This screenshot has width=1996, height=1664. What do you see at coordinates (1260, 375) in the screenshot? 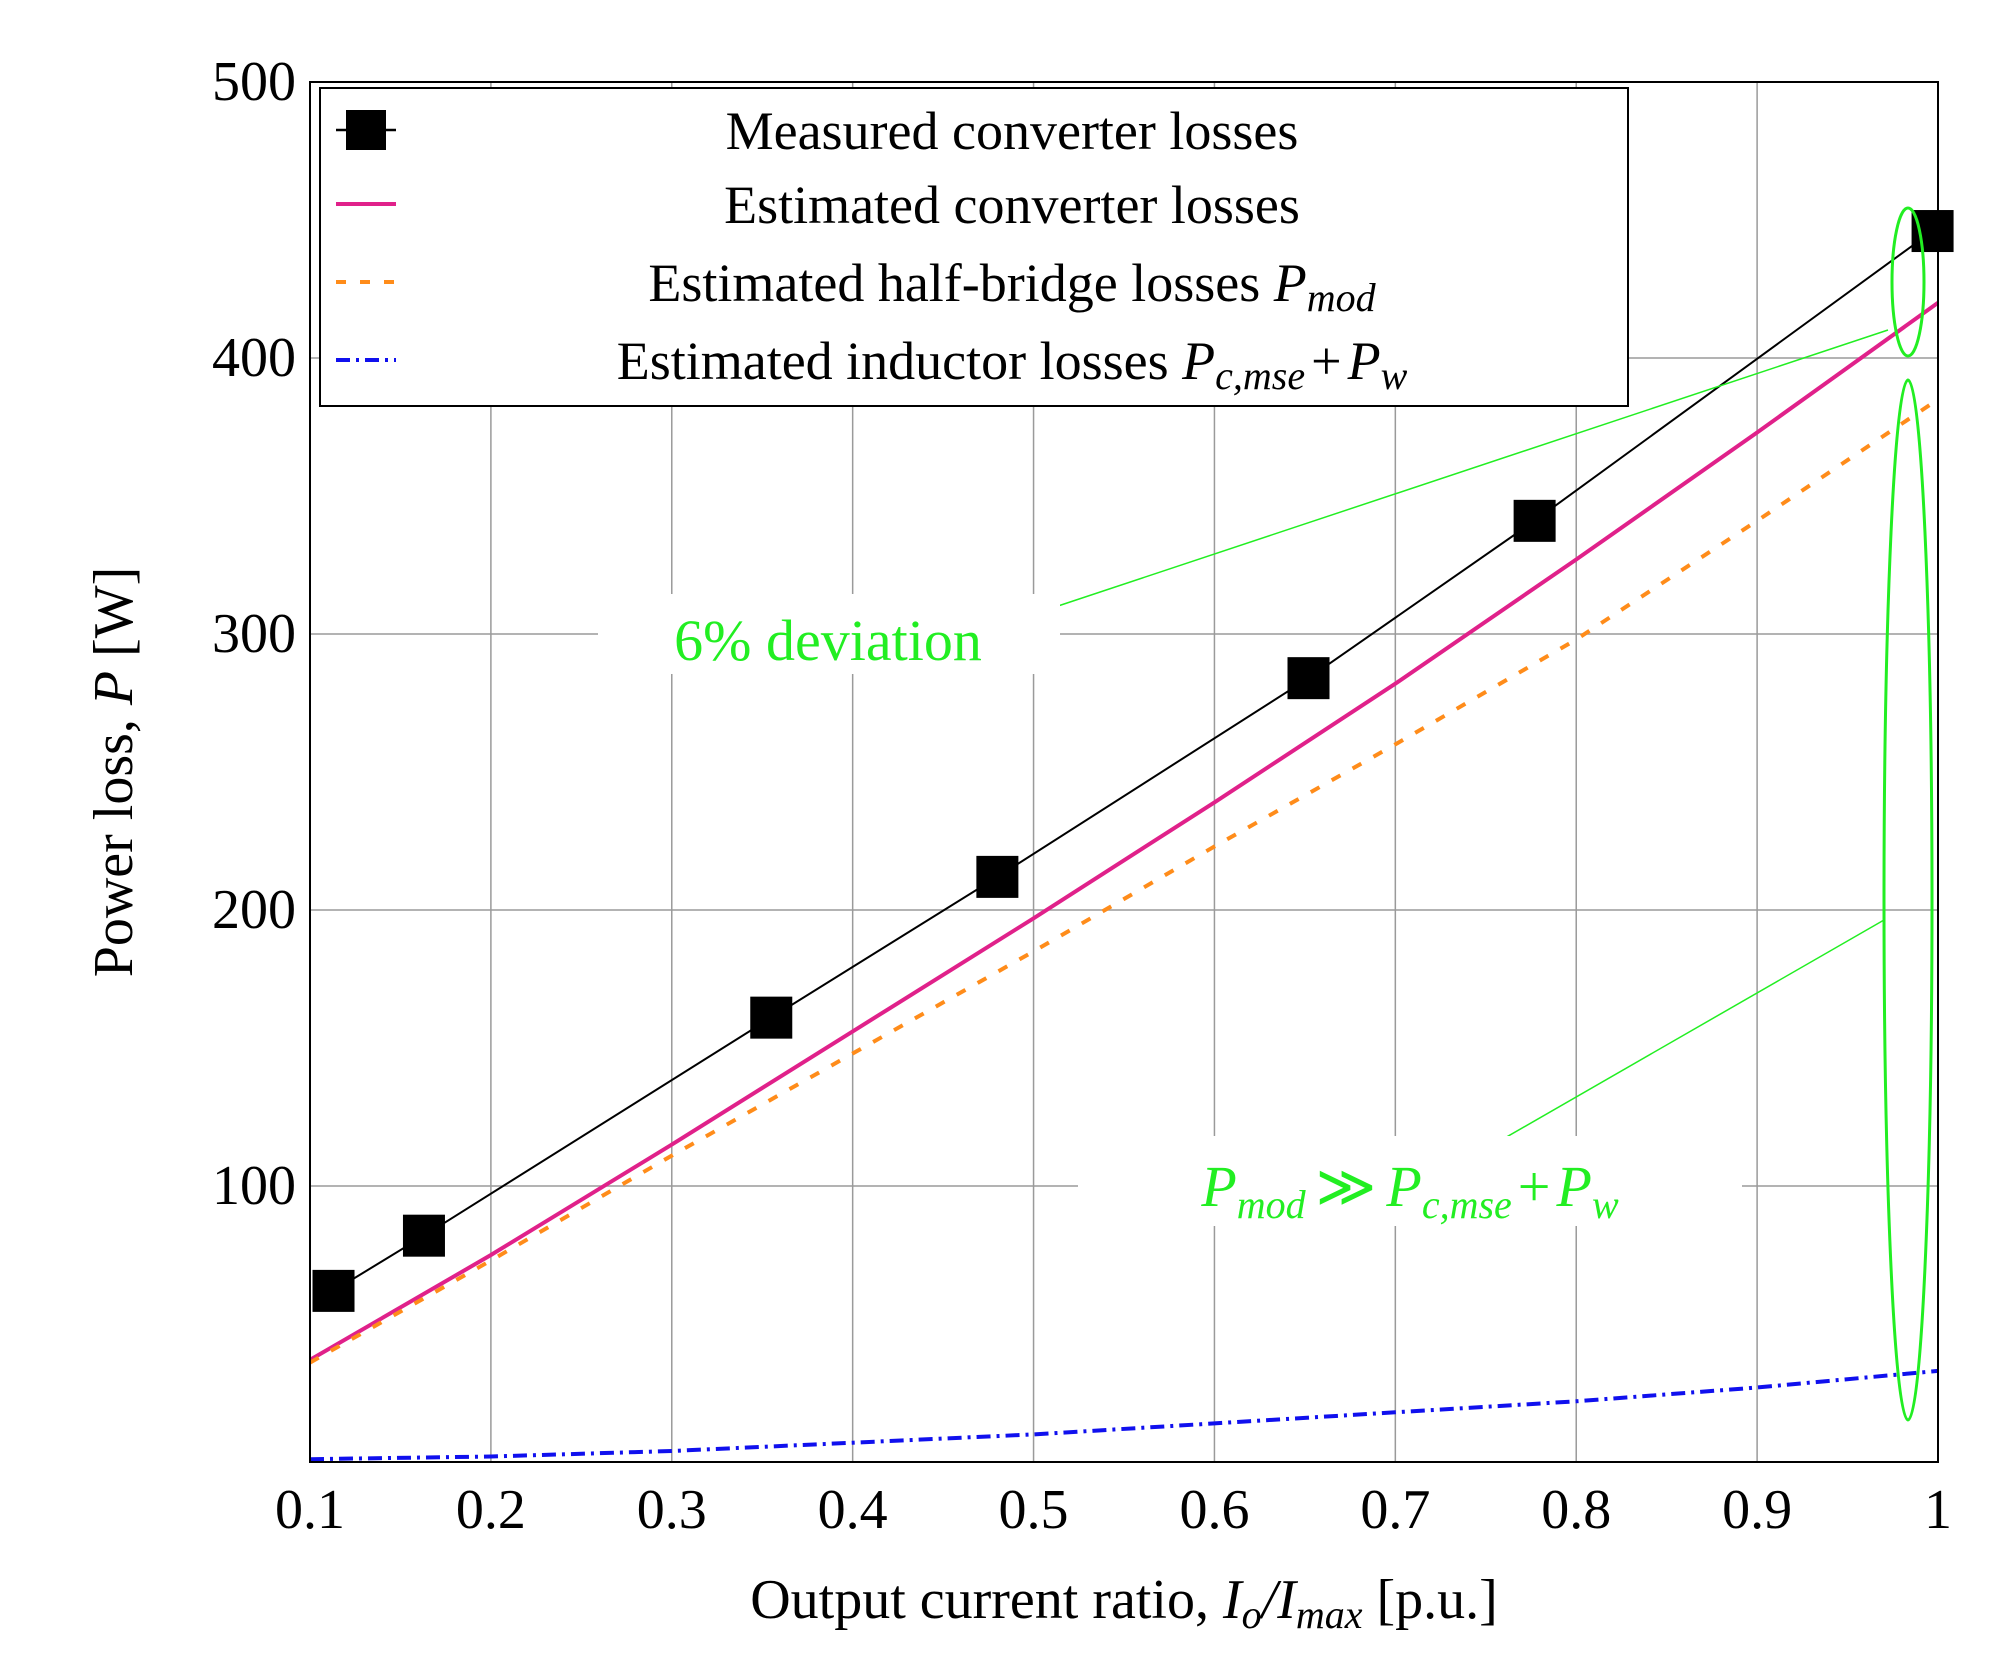
I see `legend-label-inductor-sub1: c,mse` at bounding box center [1260, 375].